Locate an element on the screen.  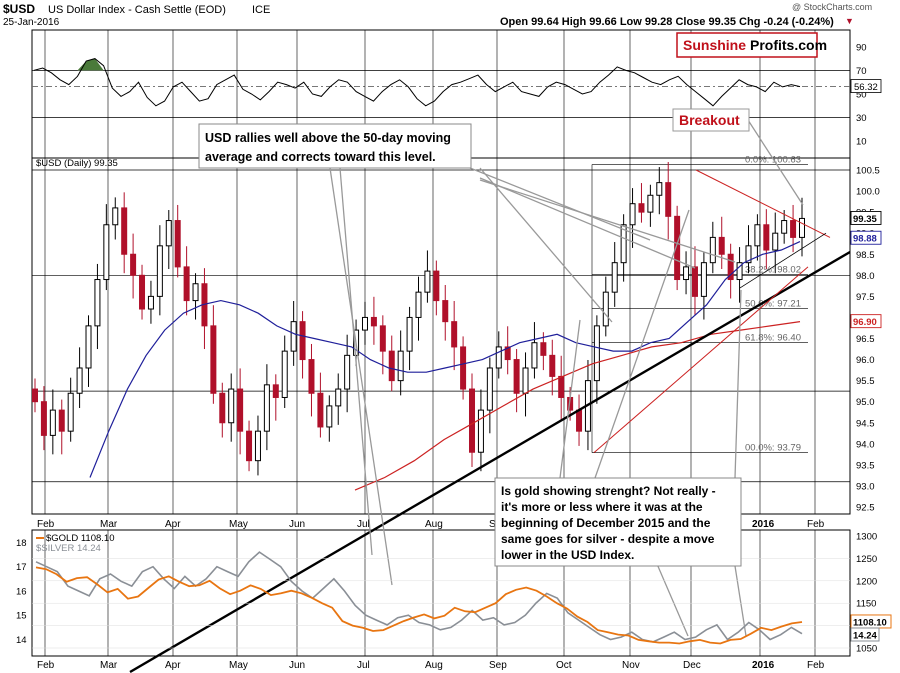
price-x-label: Apr is located at coordinates (173, 524).